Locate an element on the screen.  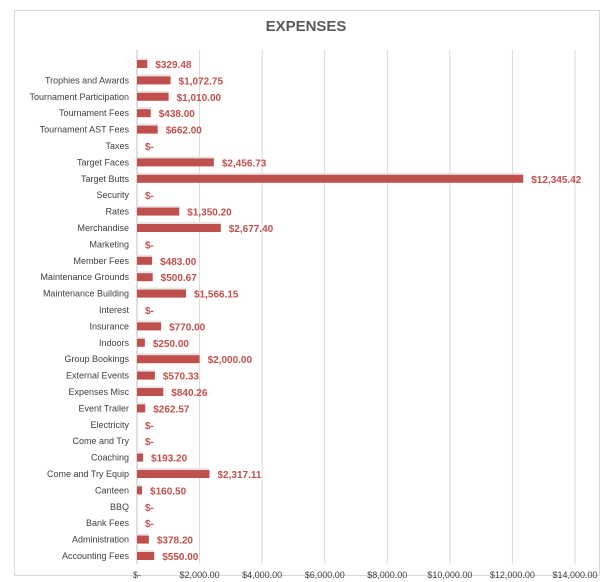
category-label: Electricity is located at coordinates (109, 425).